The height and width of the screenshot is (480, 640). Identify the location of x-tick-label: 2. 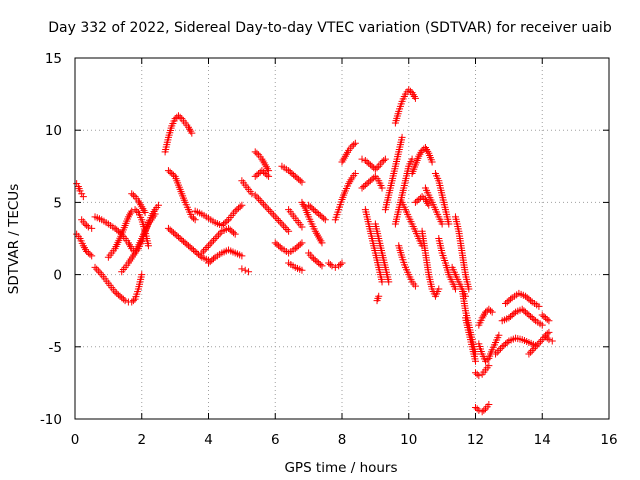
(141, 440).